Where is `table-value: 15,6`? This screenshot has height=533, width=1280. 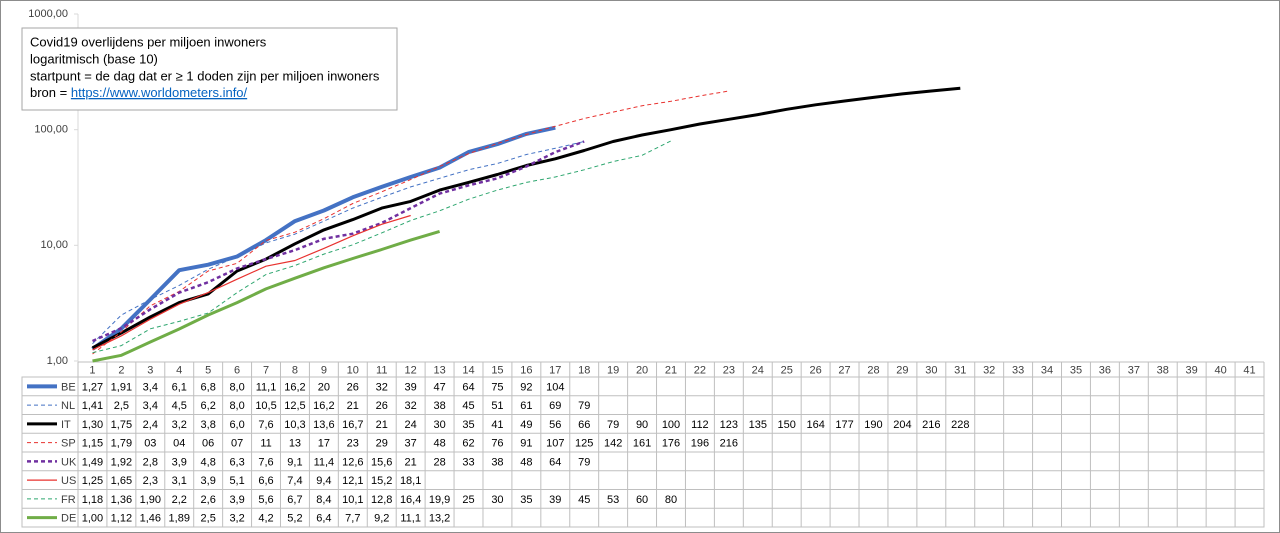 table-value: 15,6 is located at coordinates (381, 462).